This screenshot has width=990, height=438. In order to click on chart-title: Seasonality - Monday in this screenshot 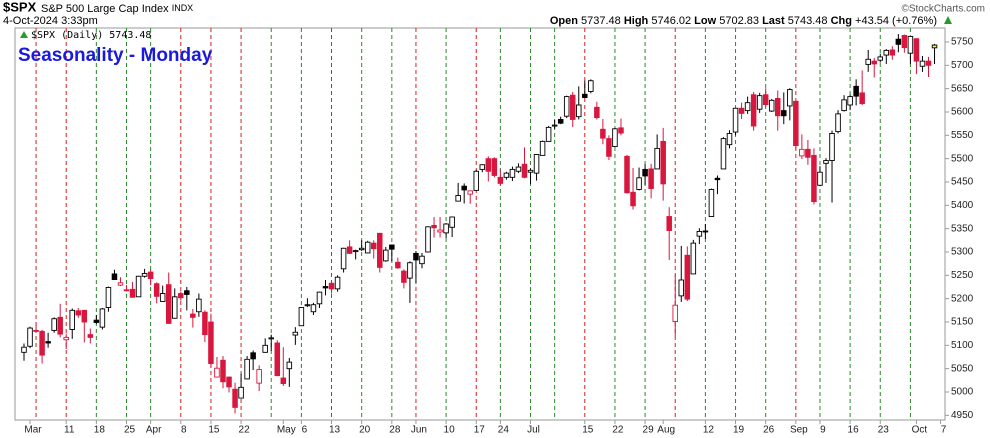, I will do `click(115, 55)`.